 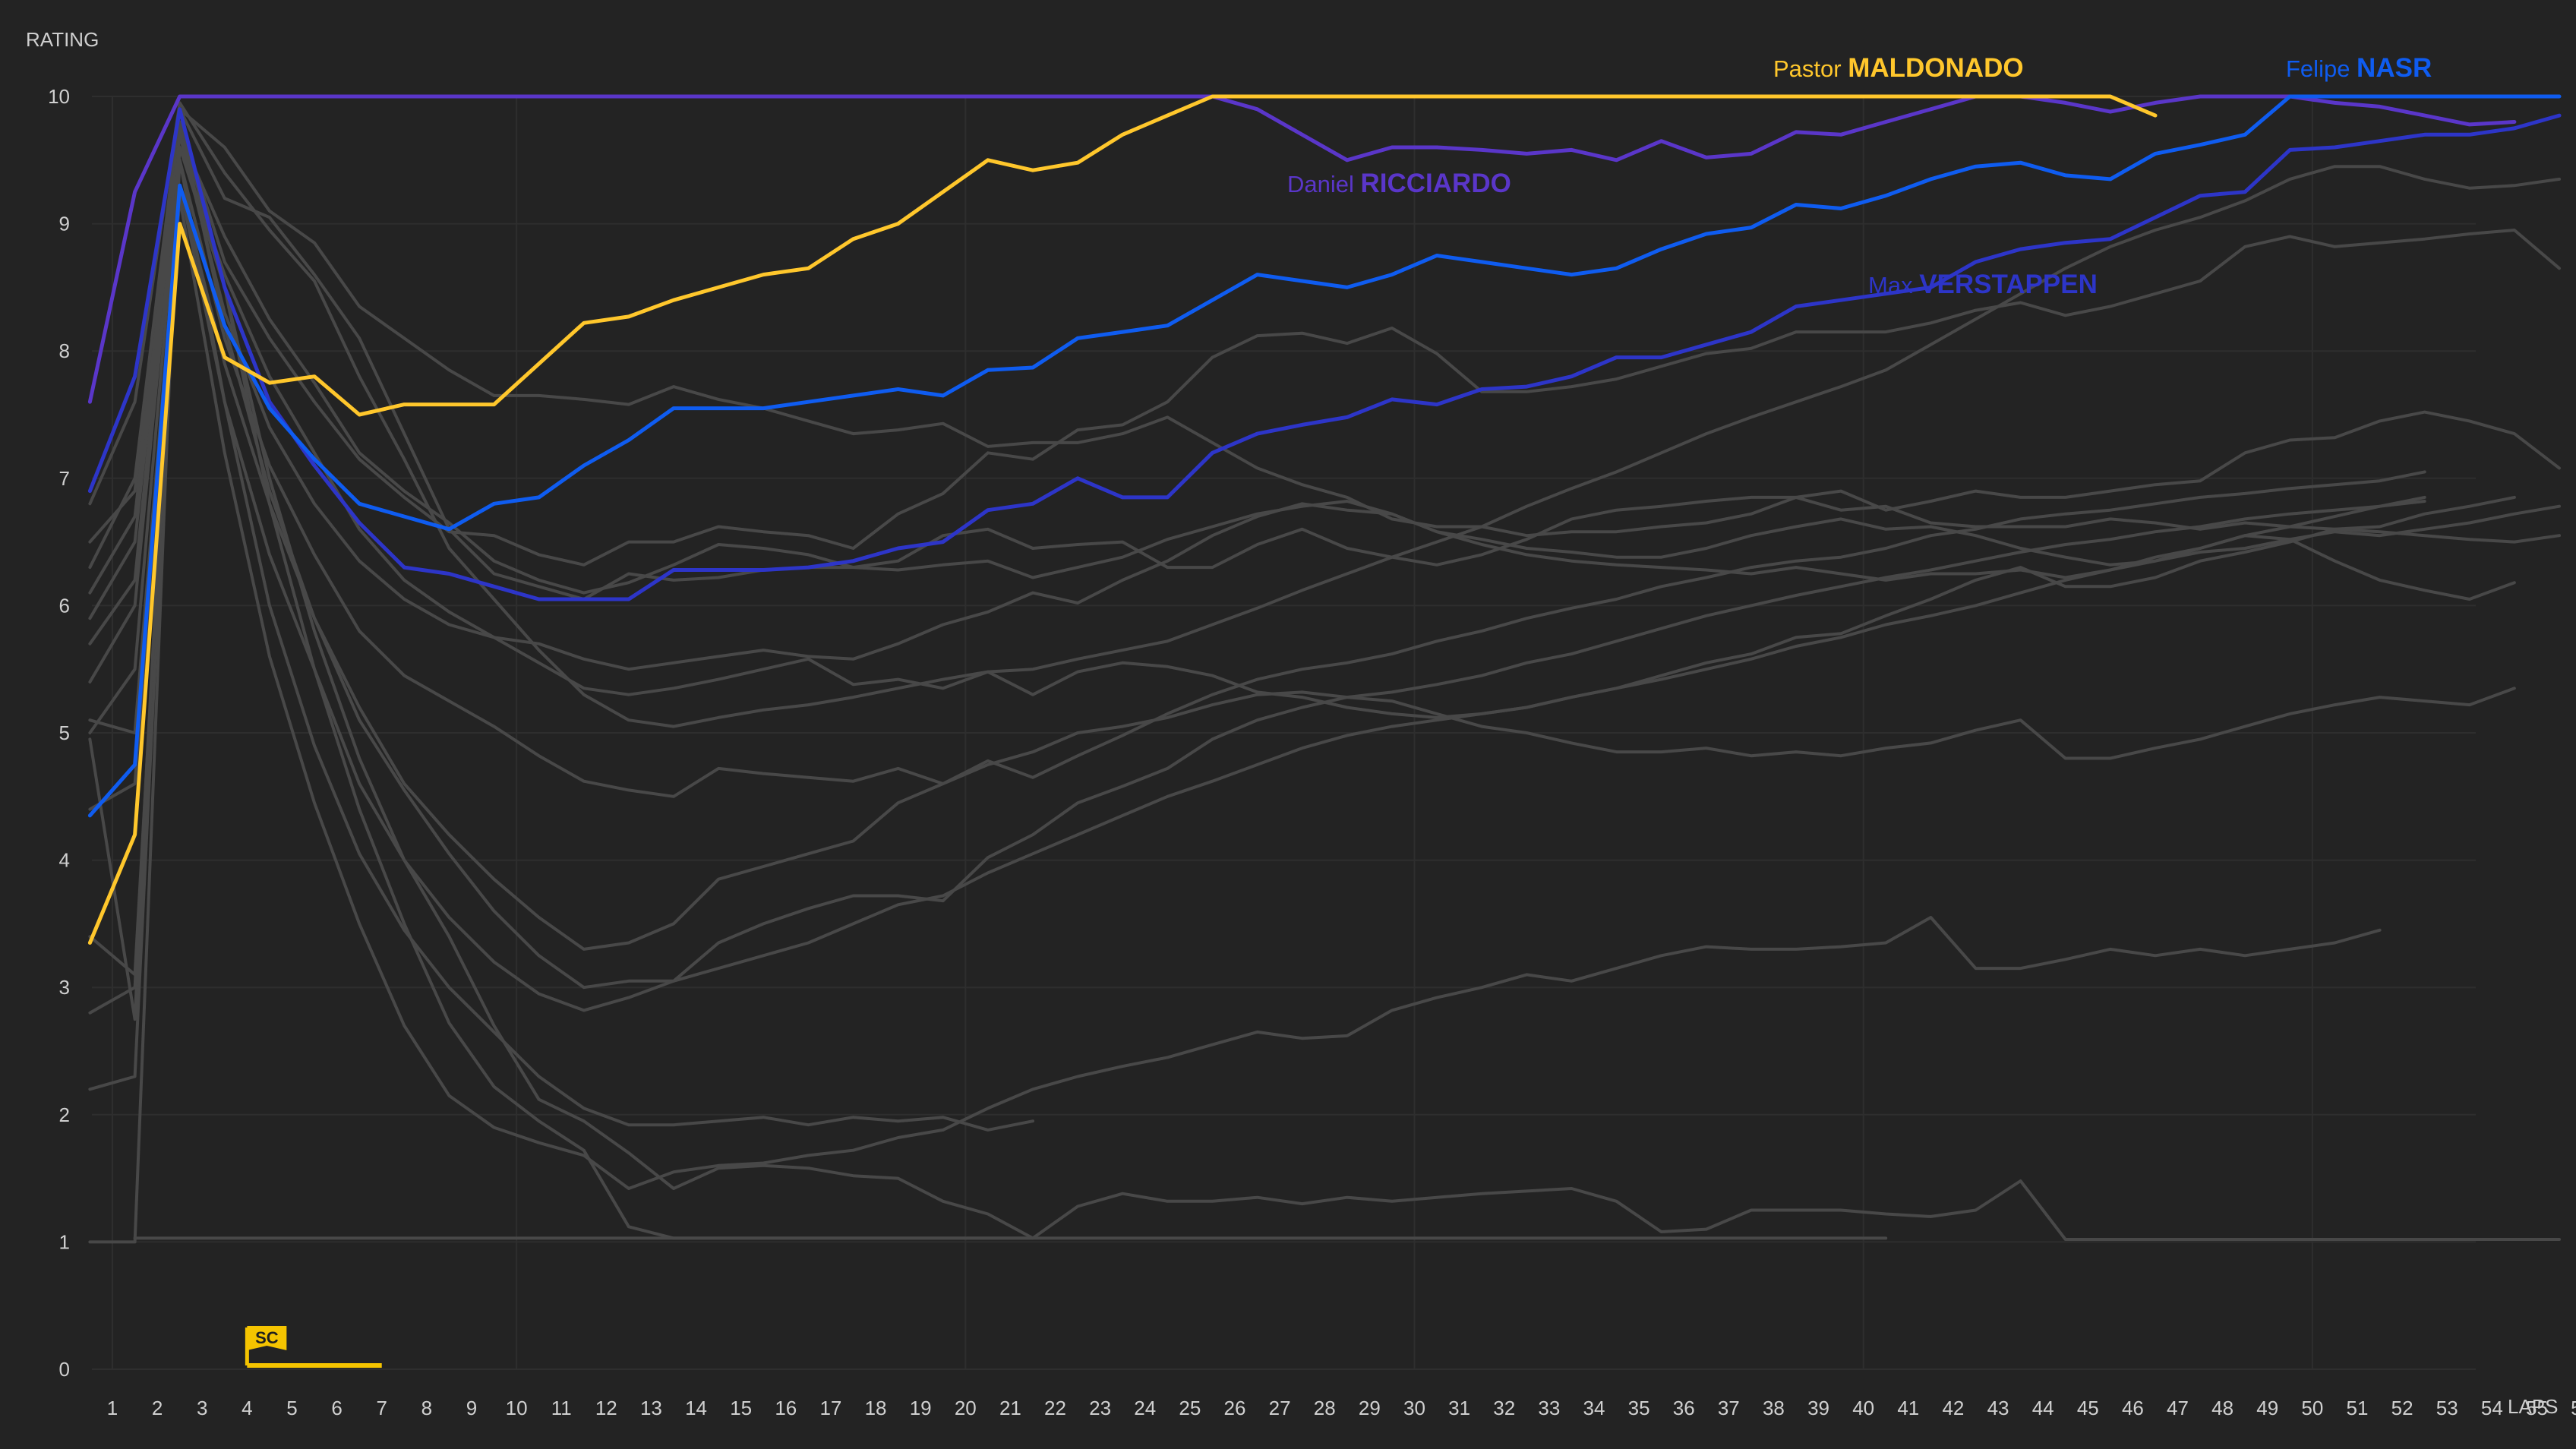 I want to click on x-tick-label: 25, so click(x=1190, y=1408).